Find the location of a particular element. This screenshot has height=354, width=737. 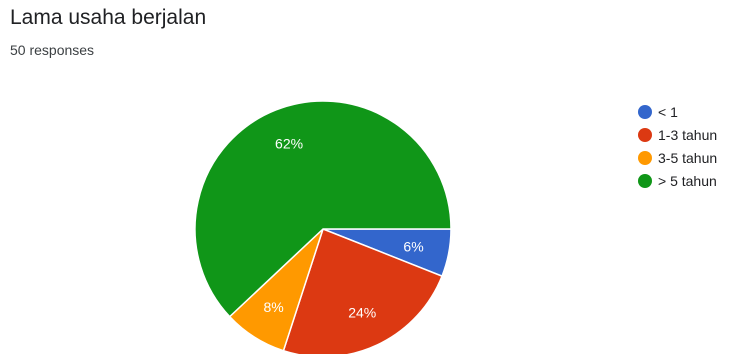

pie-slice-labels: 6% 24% 8% 62% is located at coordinates (344, 227).